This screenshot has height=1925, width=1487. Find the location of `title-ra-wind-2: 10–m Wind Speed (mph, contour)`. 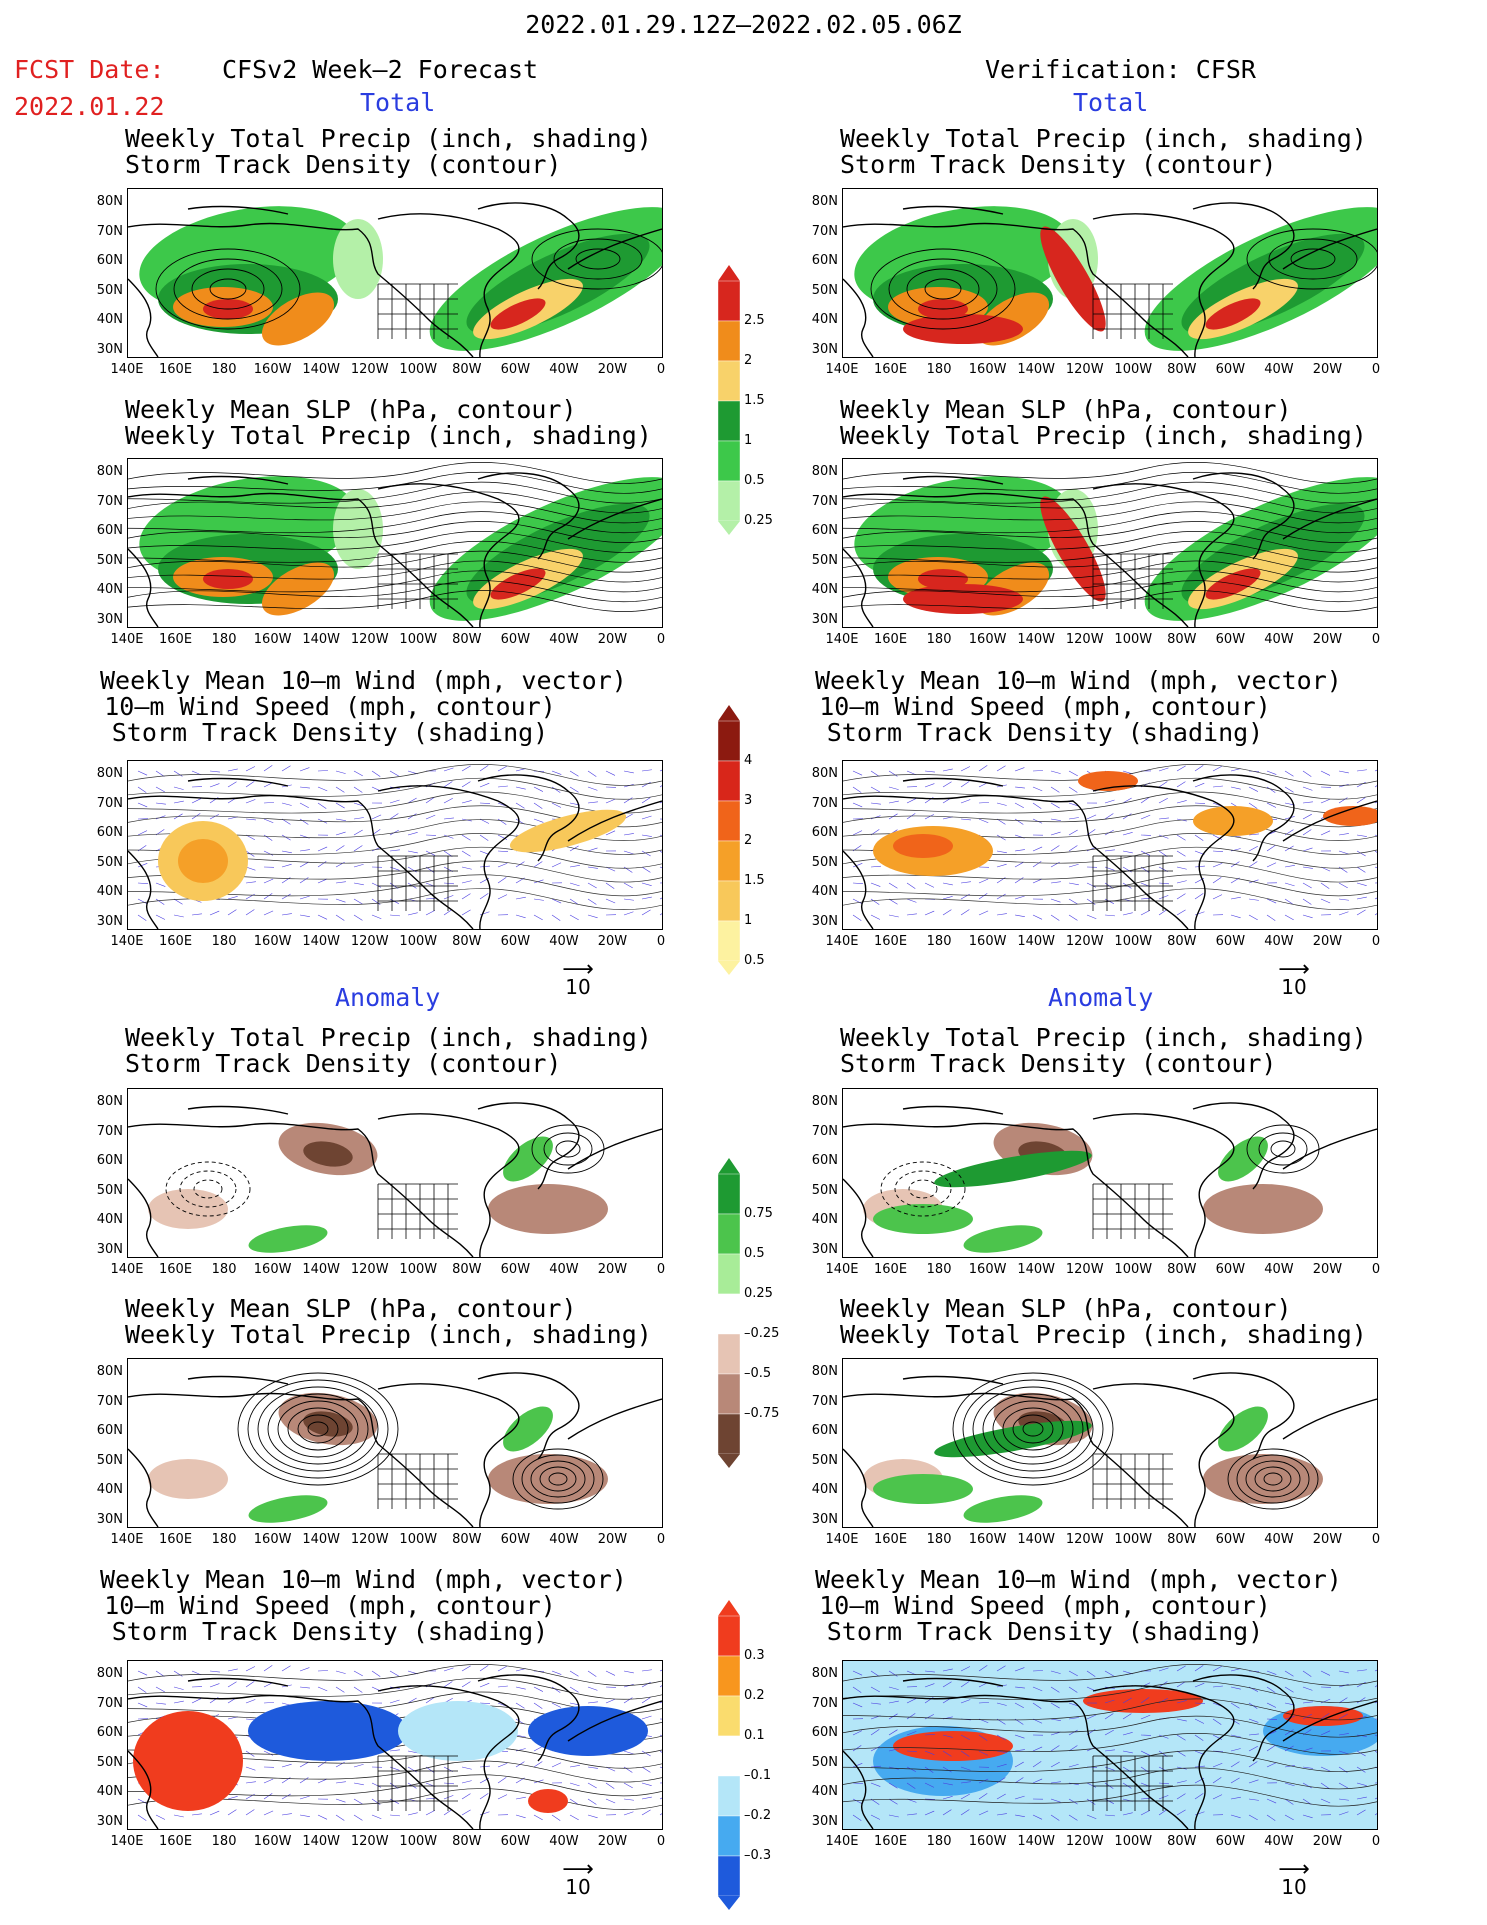

title-ra-wind-2: 10–m Wind Speed (mph, contour) is located at coordinates (1045, 1605).